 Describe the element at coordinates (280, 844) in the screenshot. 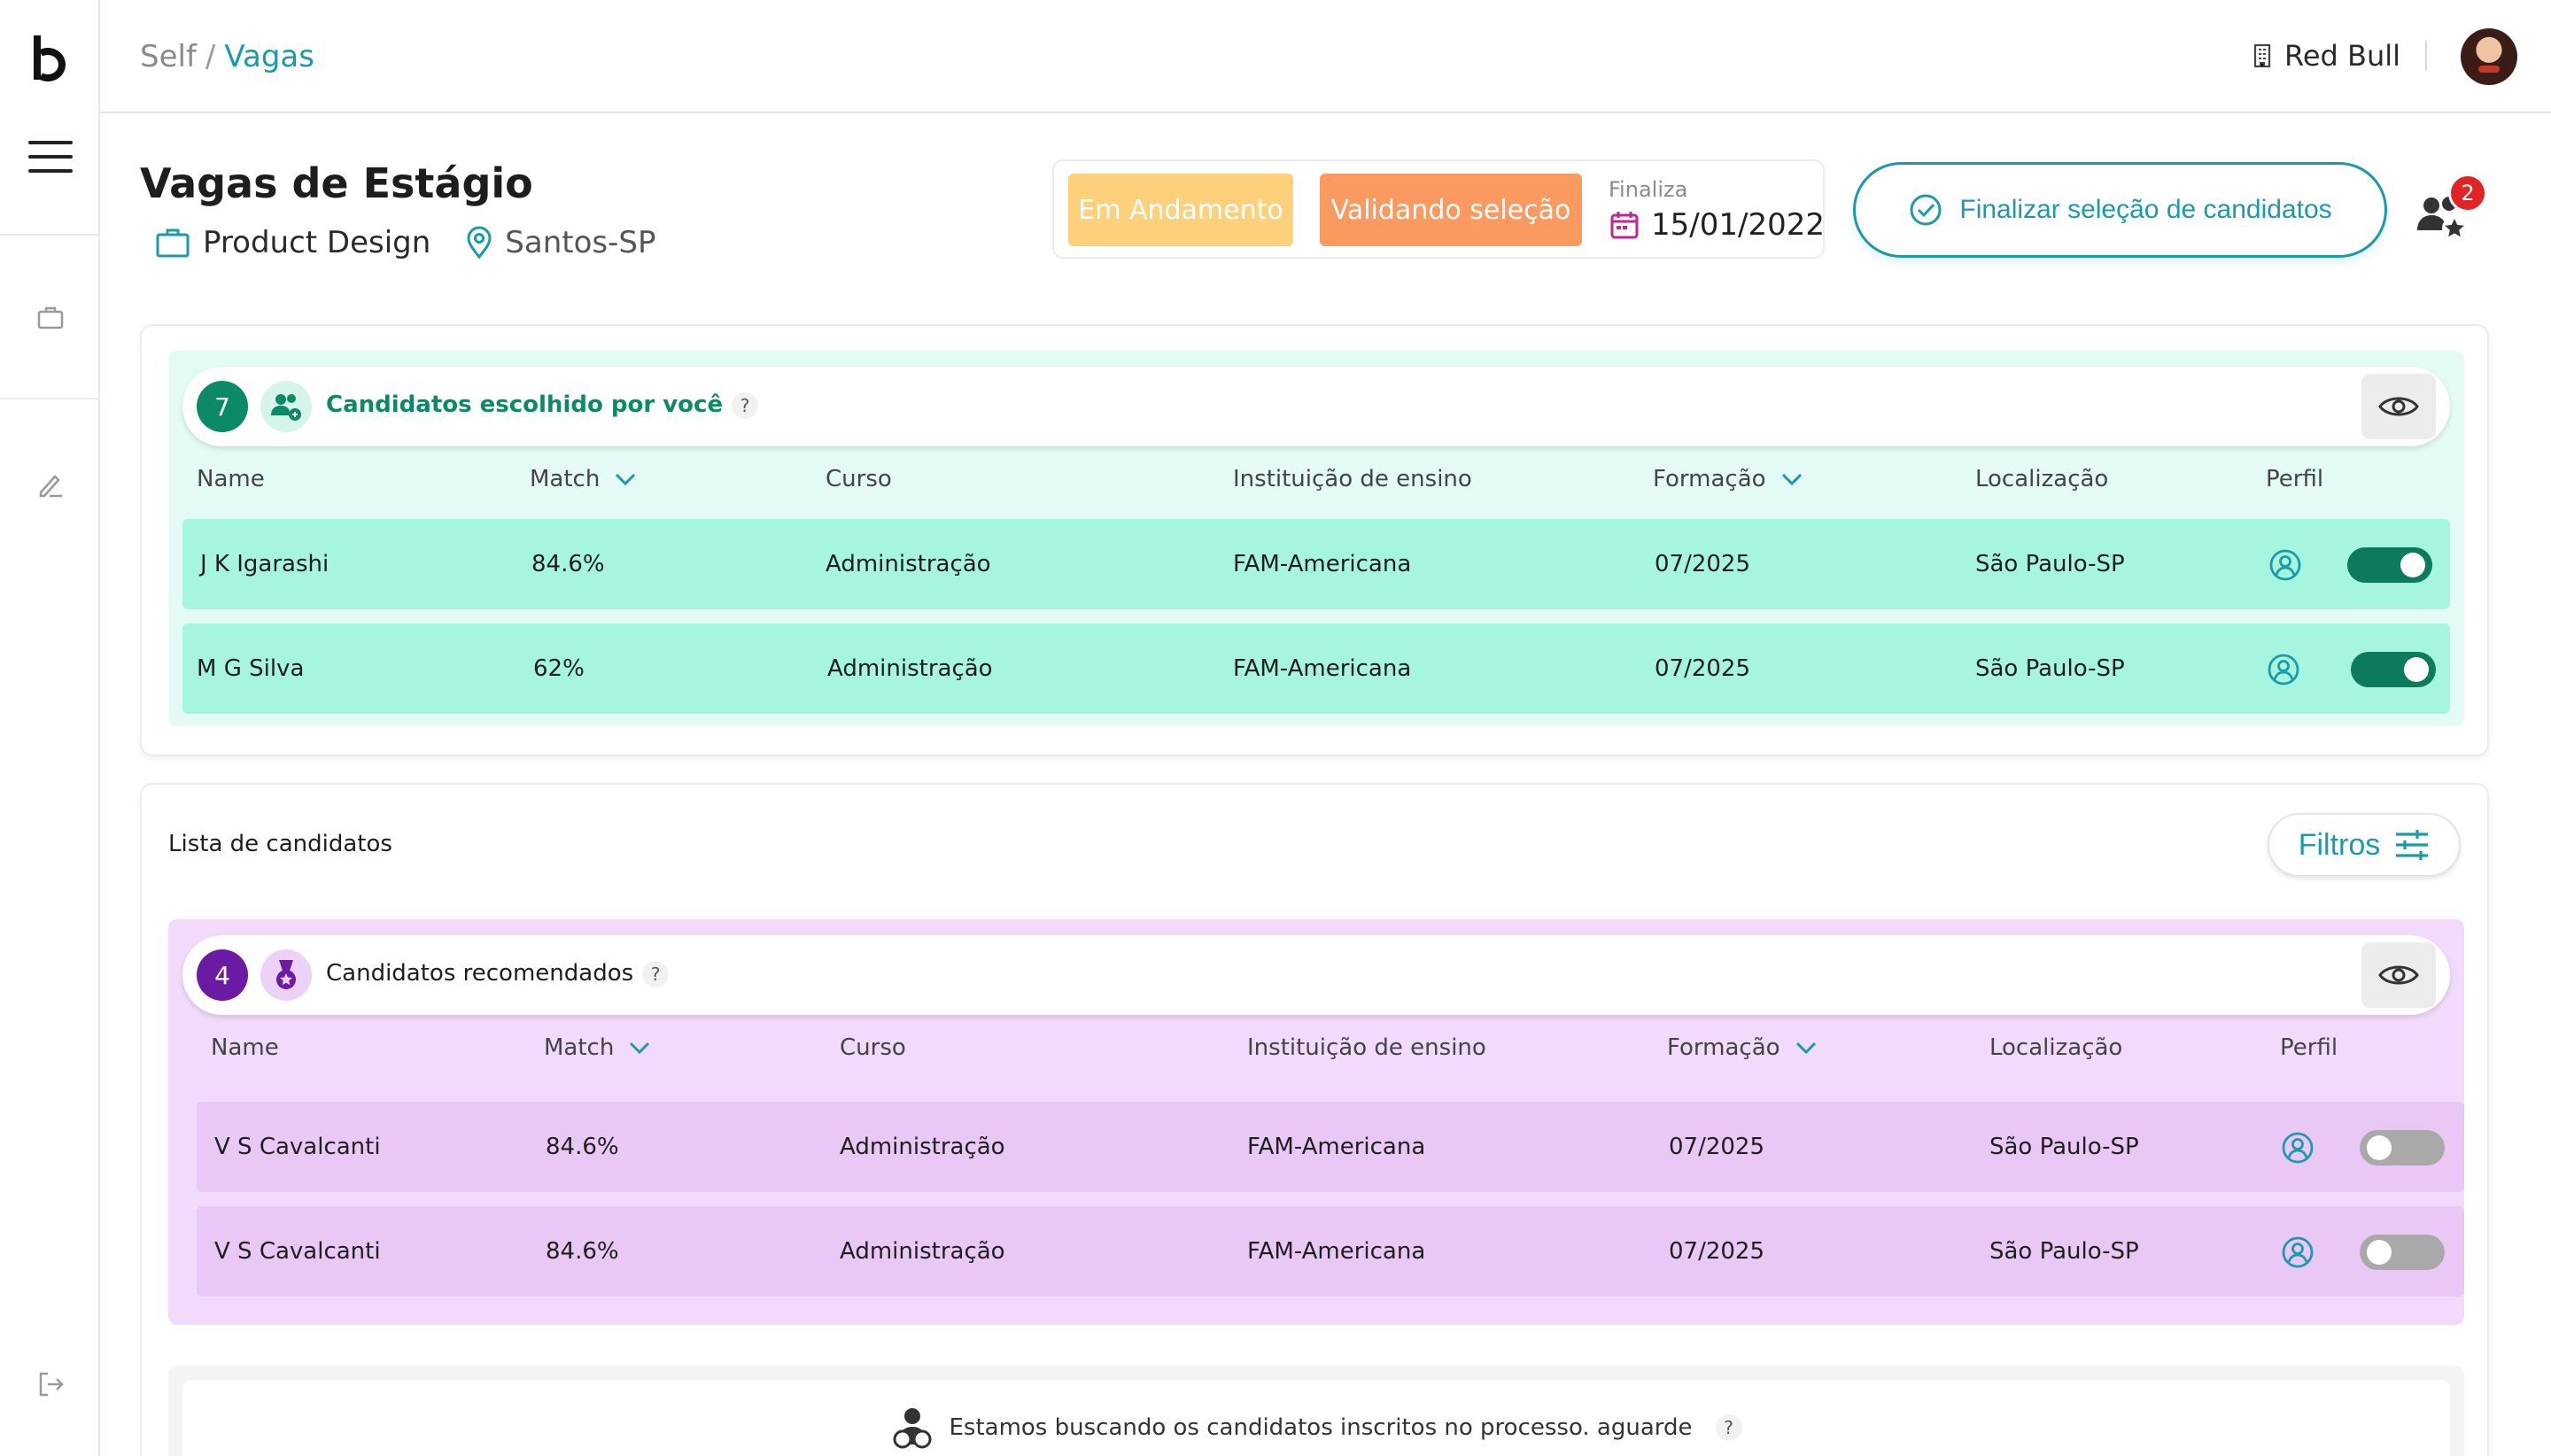

I see `list-title: Lista de candidatos` at that location.